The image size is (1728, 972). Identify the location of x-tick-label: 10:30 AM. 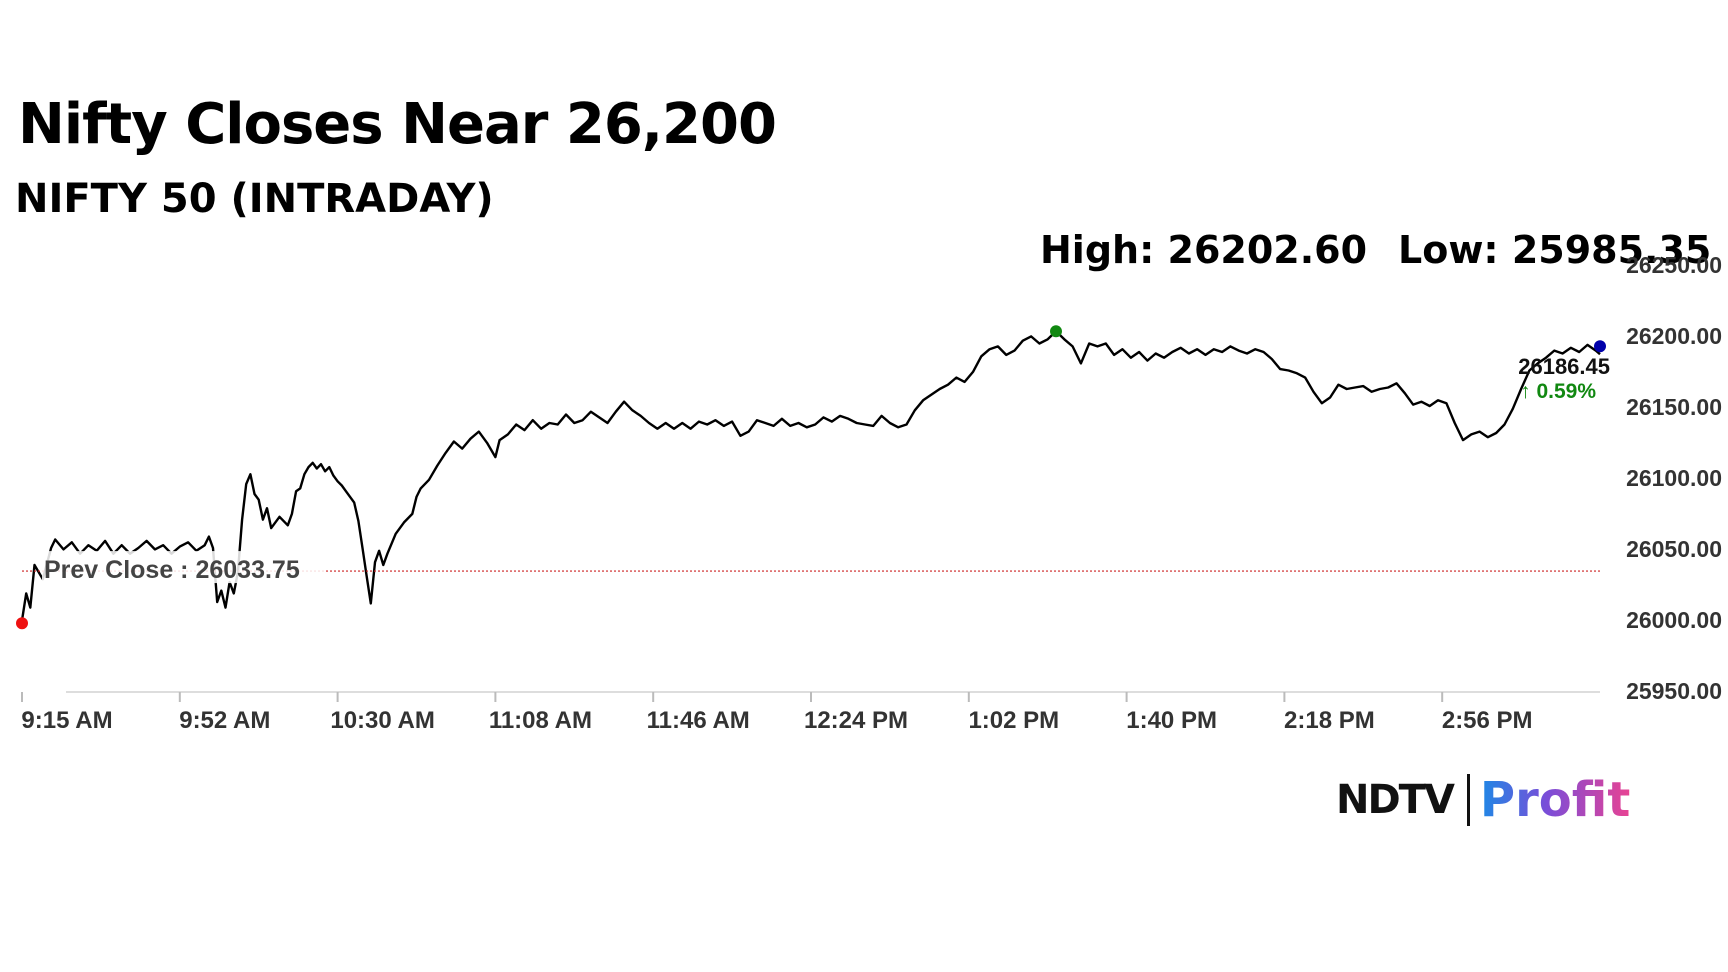
(382, 720).